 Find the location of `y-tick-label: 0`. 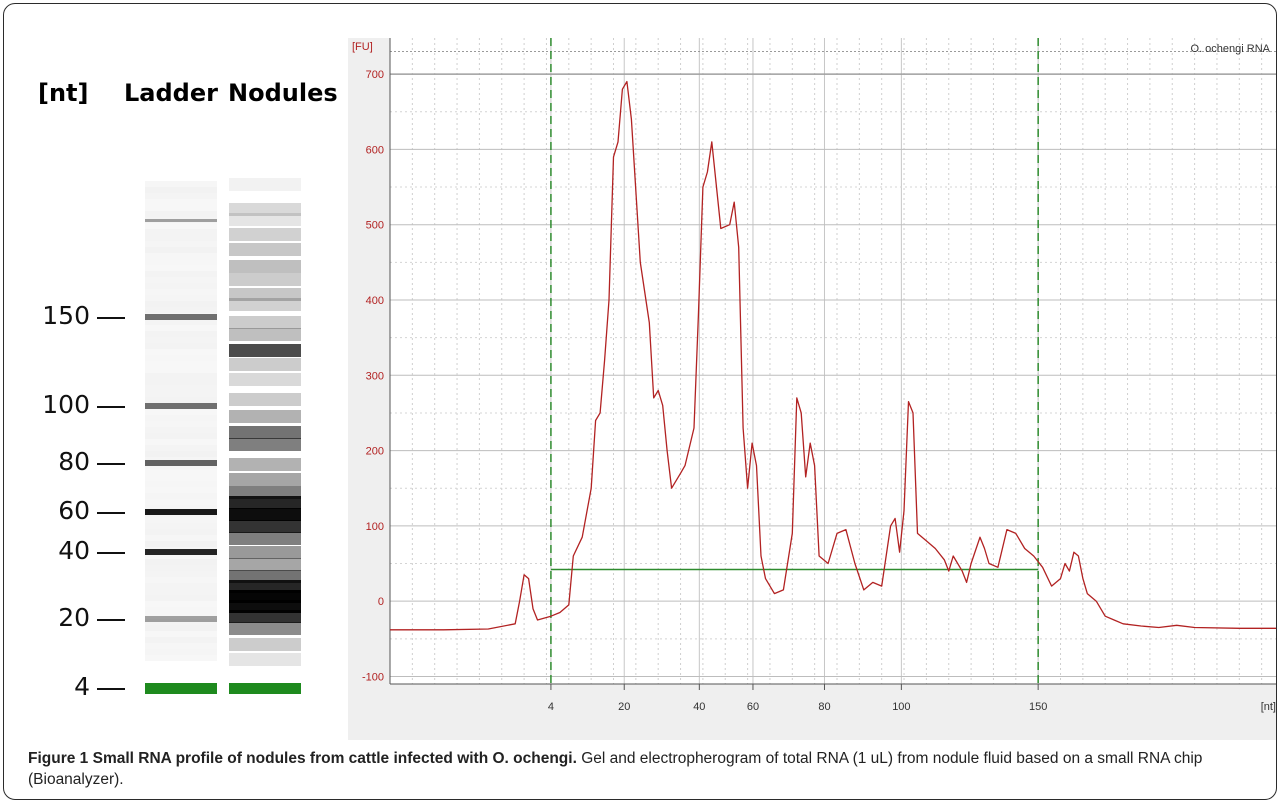

y-tick-label: 0 is located at coordinates (381, 602).